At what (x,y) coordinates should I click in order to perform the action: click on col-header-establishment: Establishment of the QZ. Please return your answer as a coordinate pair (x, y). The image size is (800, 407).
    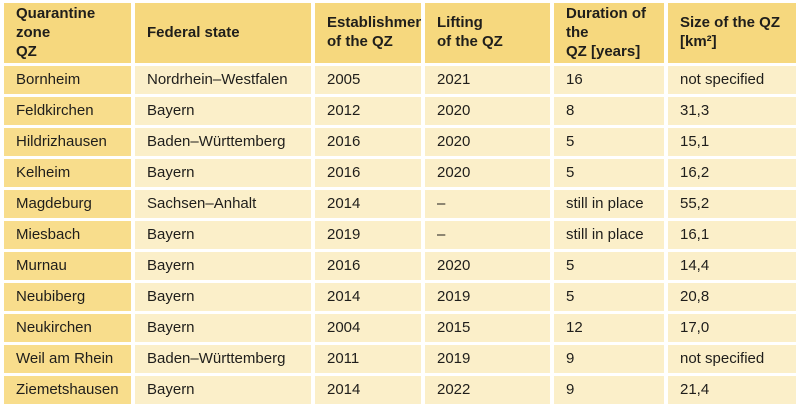
    Looking at the image, I should click on (368, 33).